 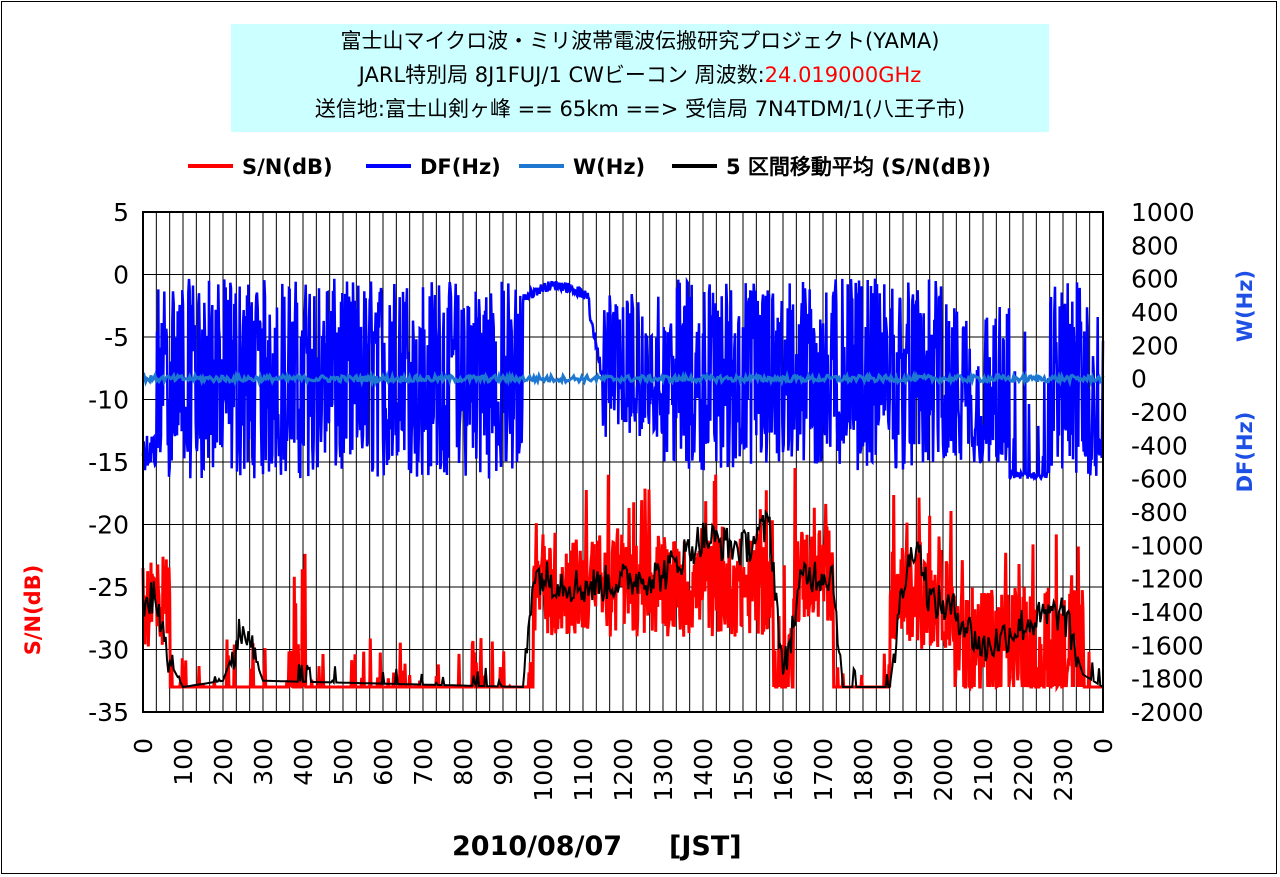 I want to click on w-line, so click(x=623, y=379).